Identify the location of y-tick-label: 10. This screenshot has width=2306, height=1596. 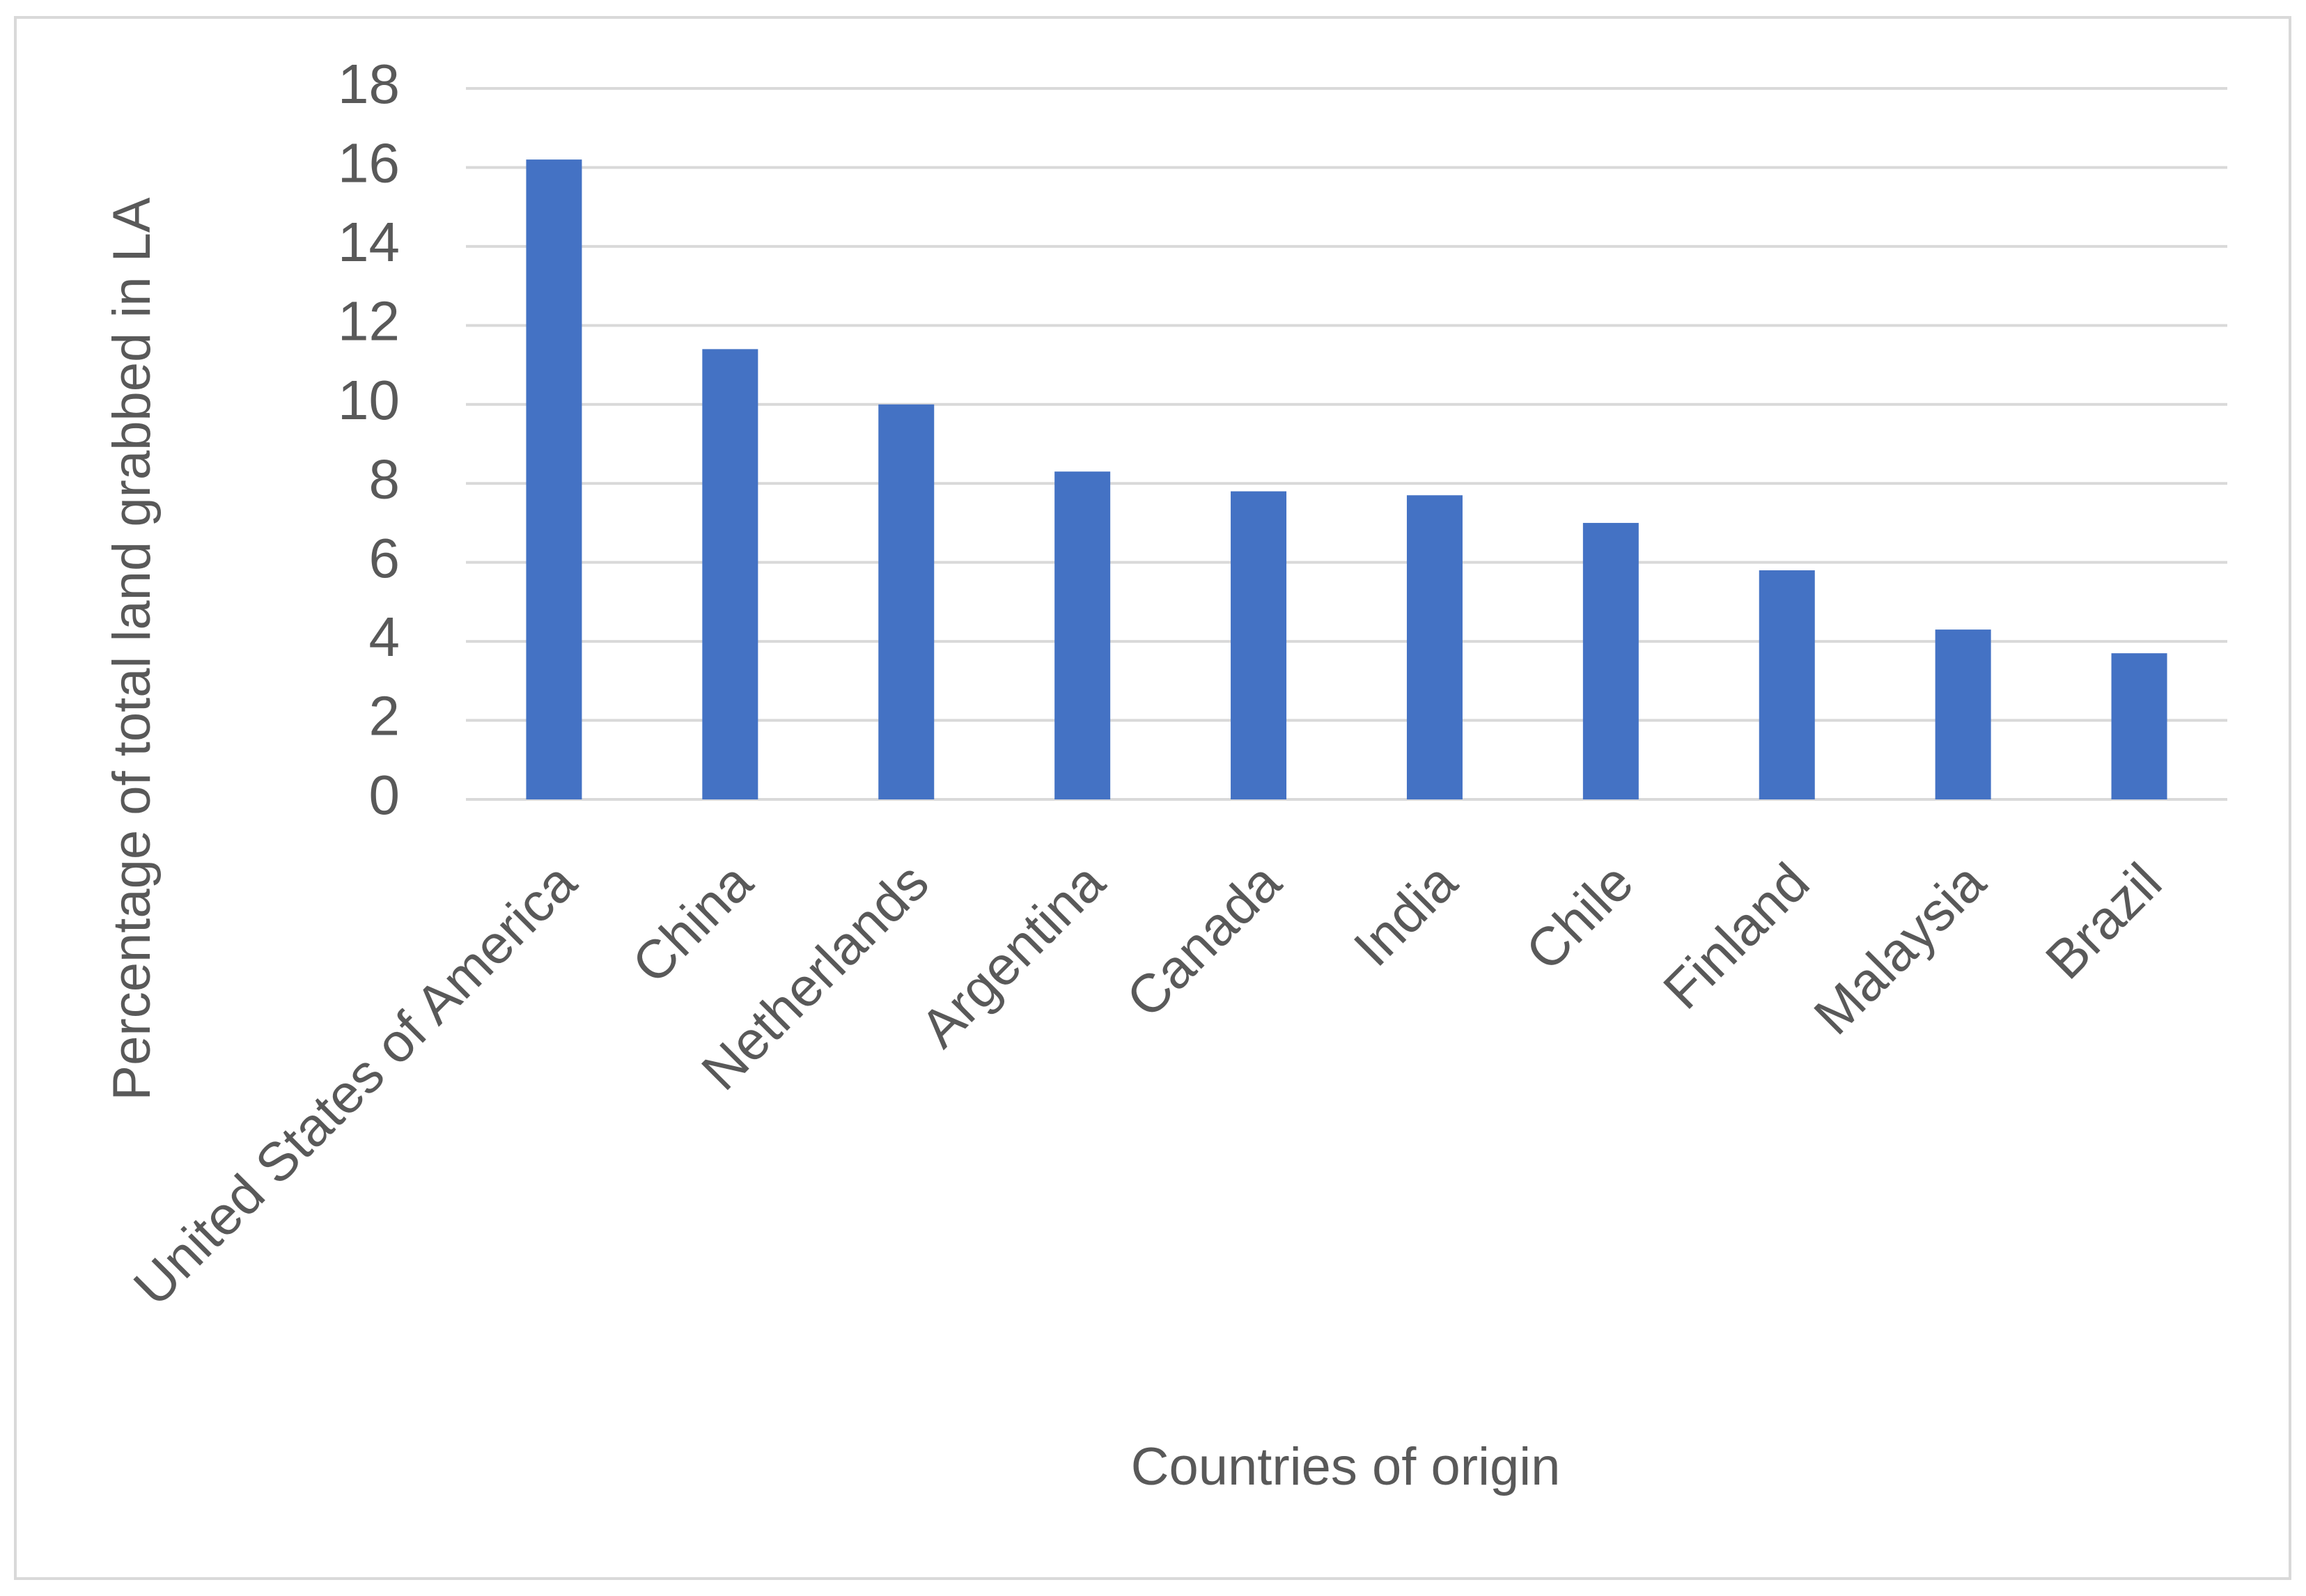
(369, 400).